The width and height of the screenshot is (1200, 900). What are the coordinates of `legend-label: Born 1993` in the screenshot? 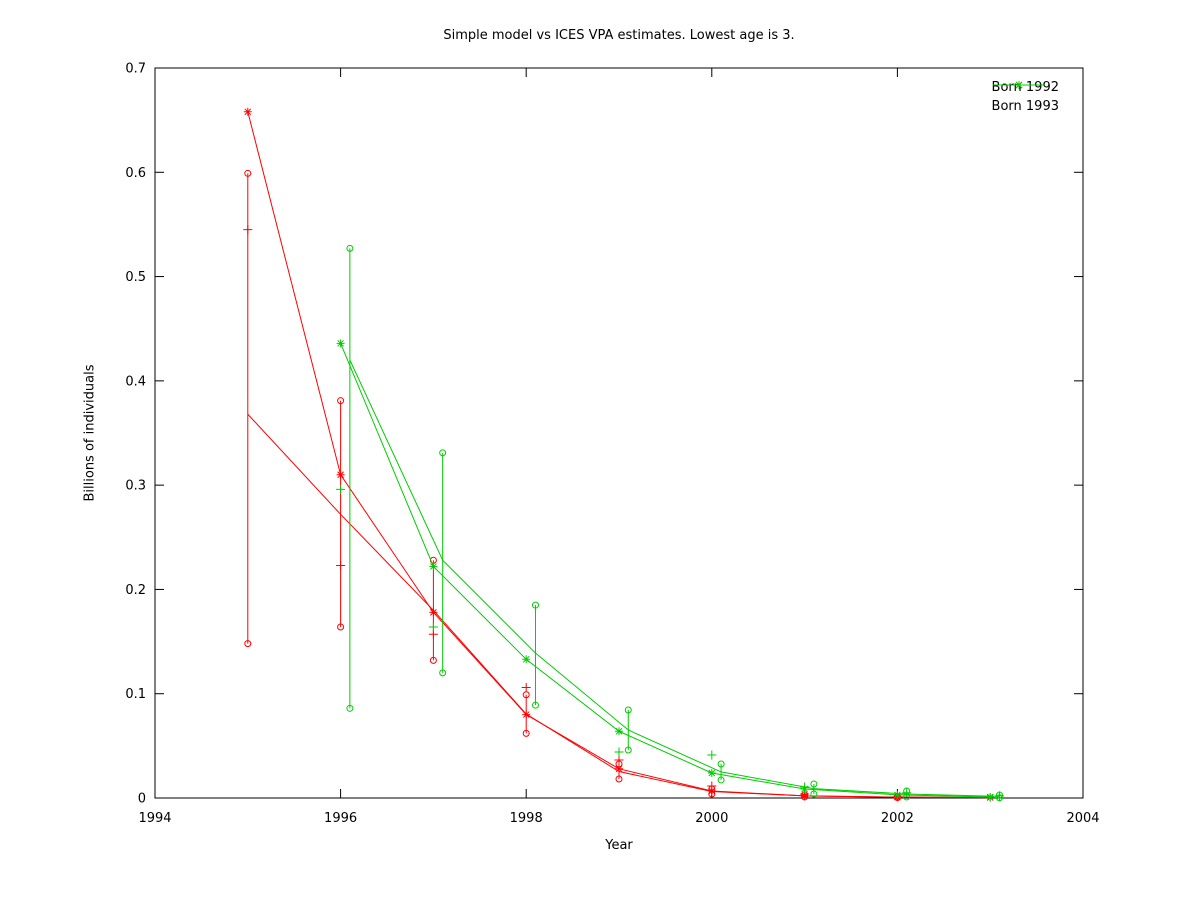 It's located at (1025, 106).